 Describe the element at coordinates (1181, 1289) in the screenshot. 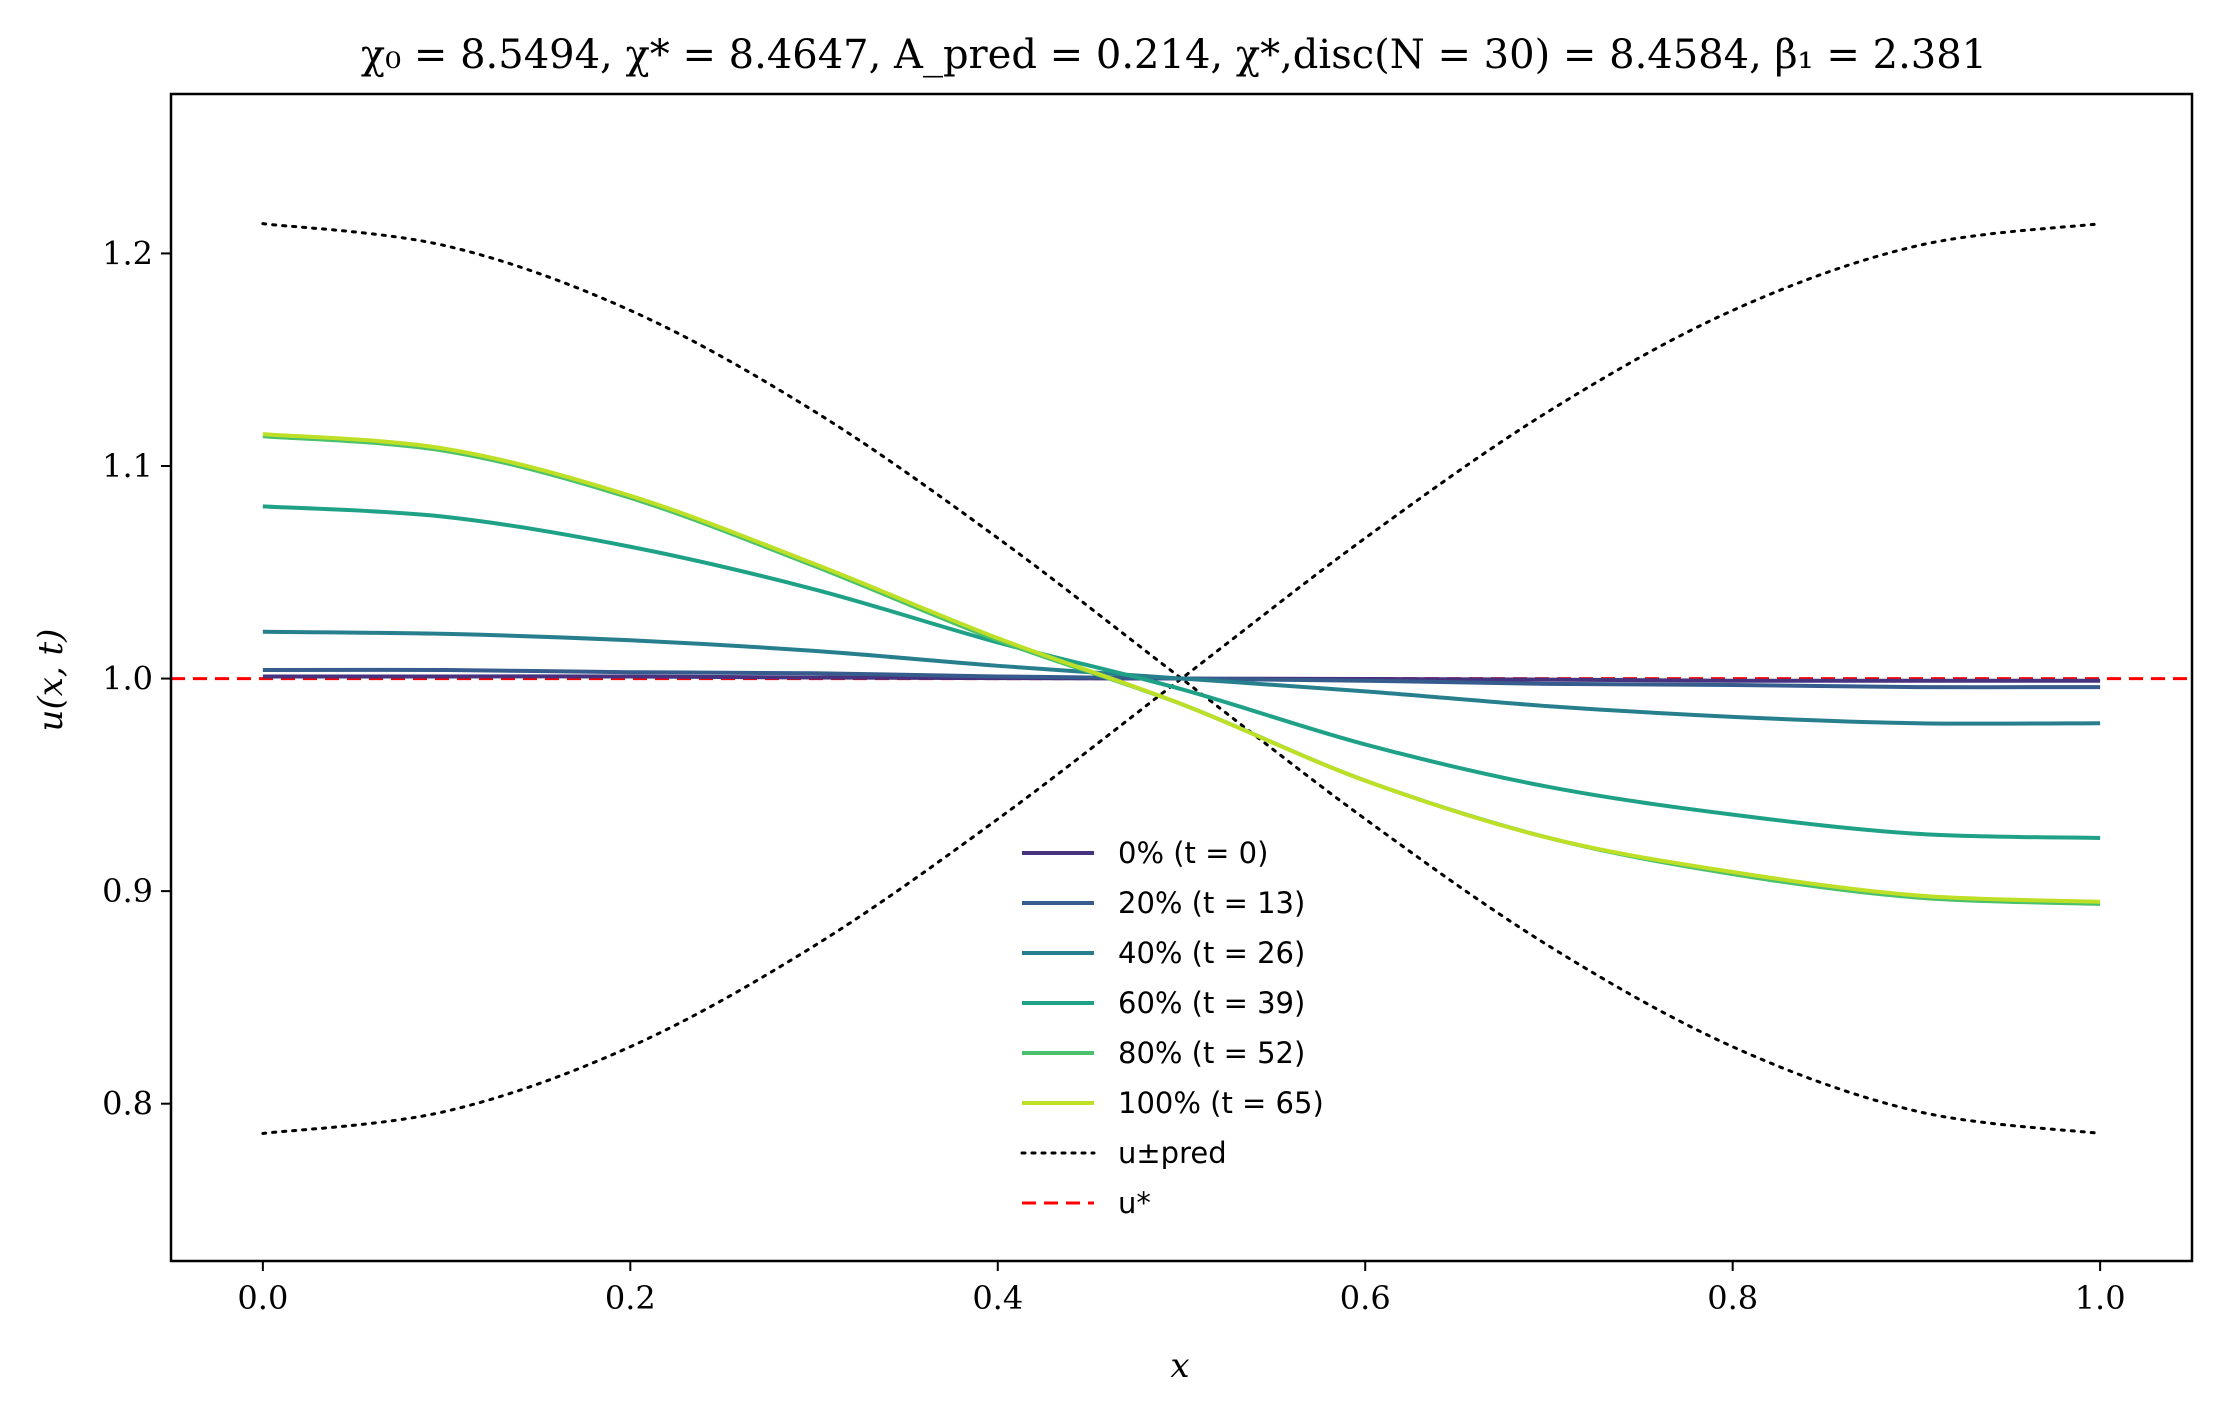

I see `x-axis: 0.0 0.2 0.4 0.6 0.8 1.0` at that location.